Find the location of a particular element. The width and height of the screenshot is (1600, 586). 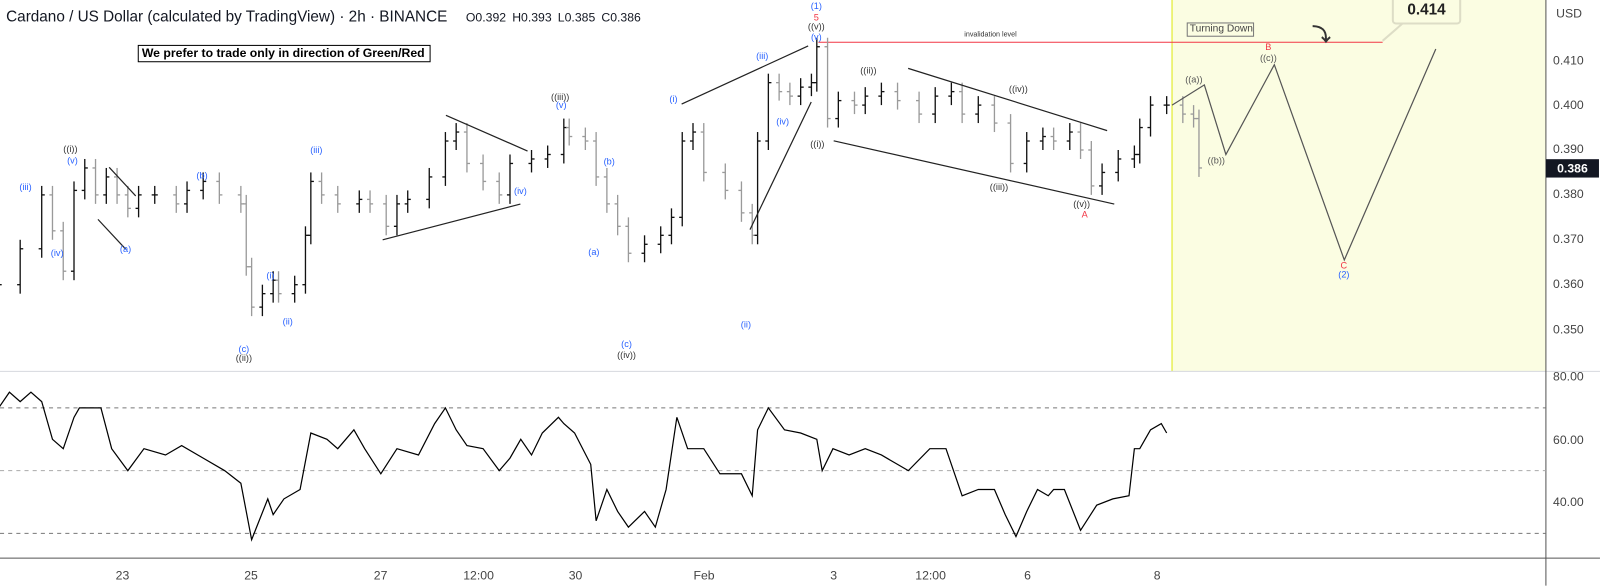

turning-down-label: Turning Down is located at coordinates (1220, 29).